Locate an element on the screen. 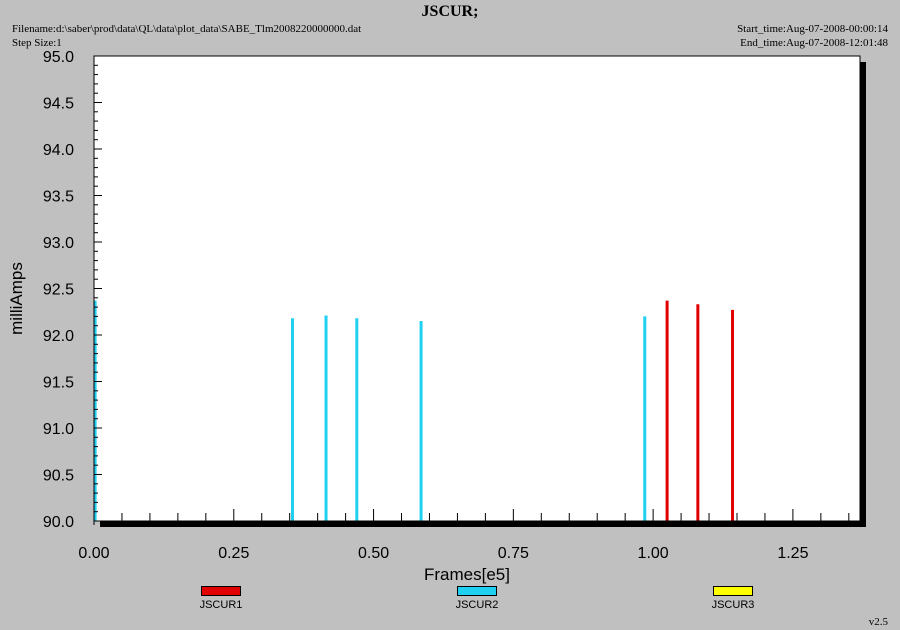 This screenshot has width=900, height=630. x-tick-label: 0.25 is located at coordinates (233, 553).